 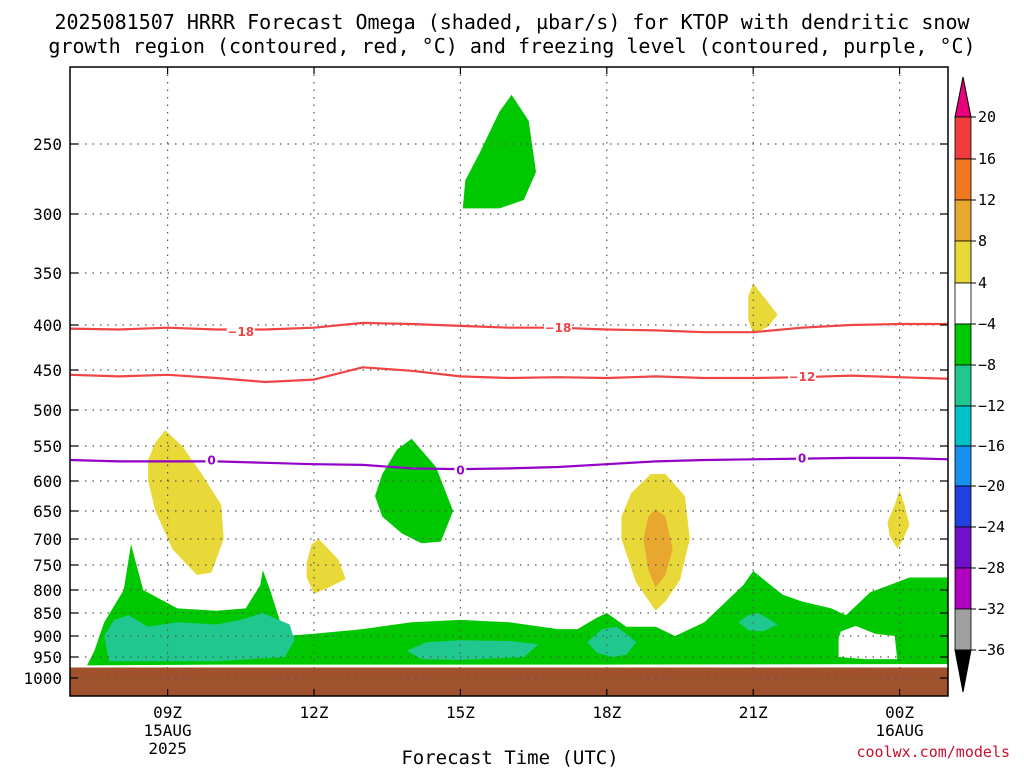 I want to click on y-tick-label: 950, so click(x=47, y=657).